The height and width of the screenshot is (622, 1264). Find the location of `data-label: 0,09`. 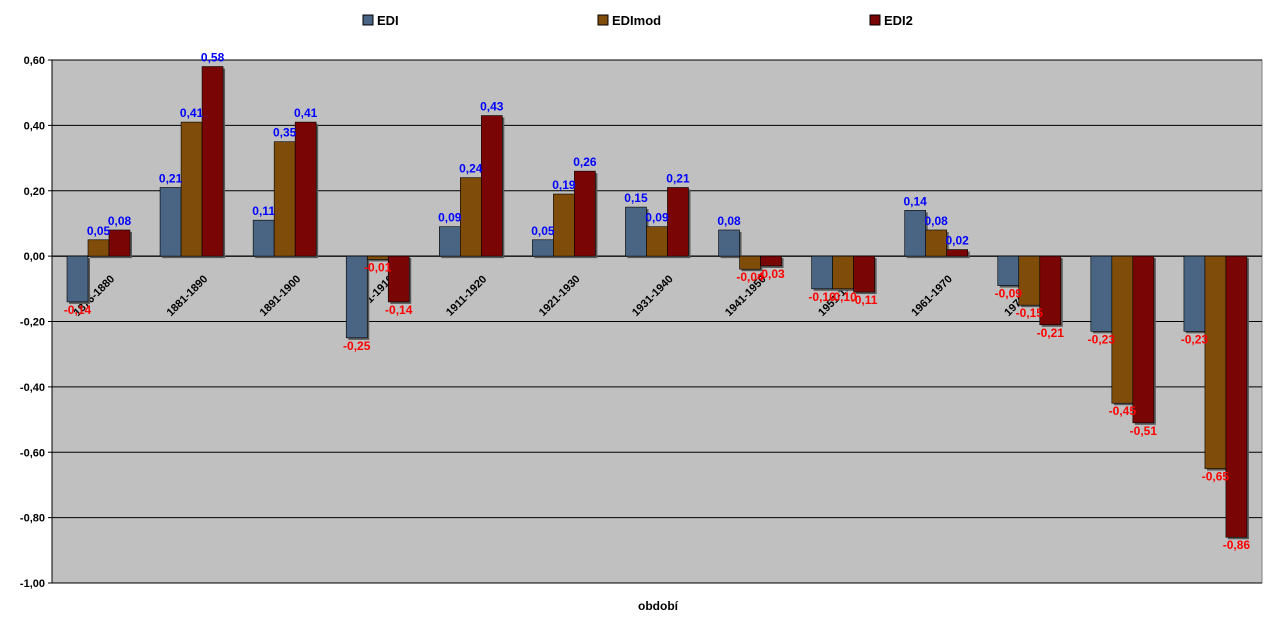

data-label: 0,09 is located at coordinates (657, 218).